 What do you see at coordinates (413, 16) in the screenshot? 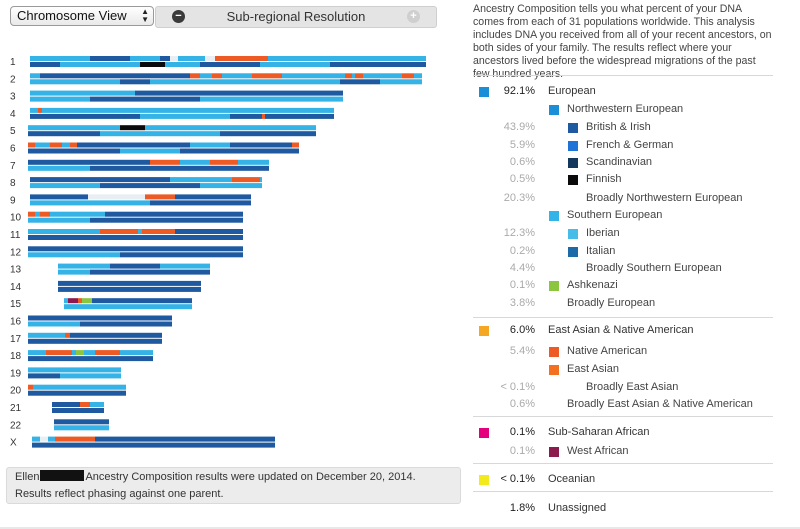
I see `increase-resolution-button: +` at bounding box center [413, 16].